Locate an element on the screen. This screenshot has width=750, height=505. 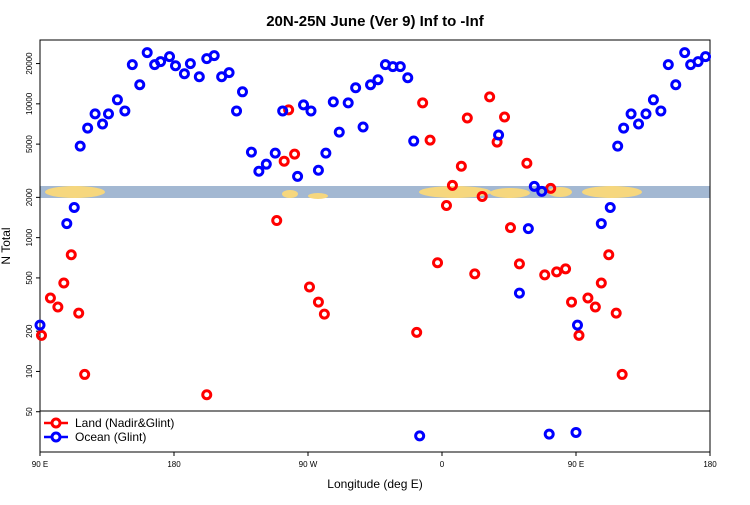
y-tick-label: 20000 is located at coordinates (29, 63).